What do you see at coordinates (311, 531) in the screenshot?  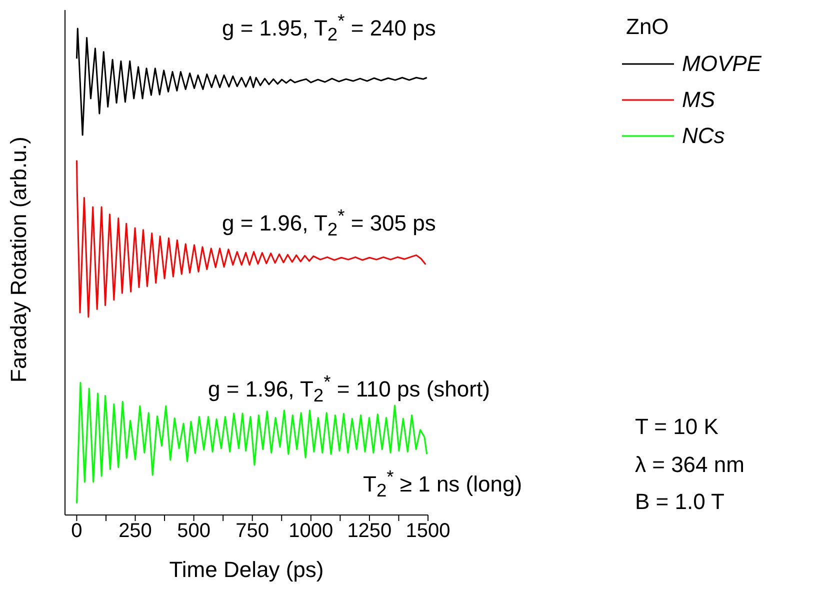 I see `x-tick-label: 1000` at bounding box center [311, 531].